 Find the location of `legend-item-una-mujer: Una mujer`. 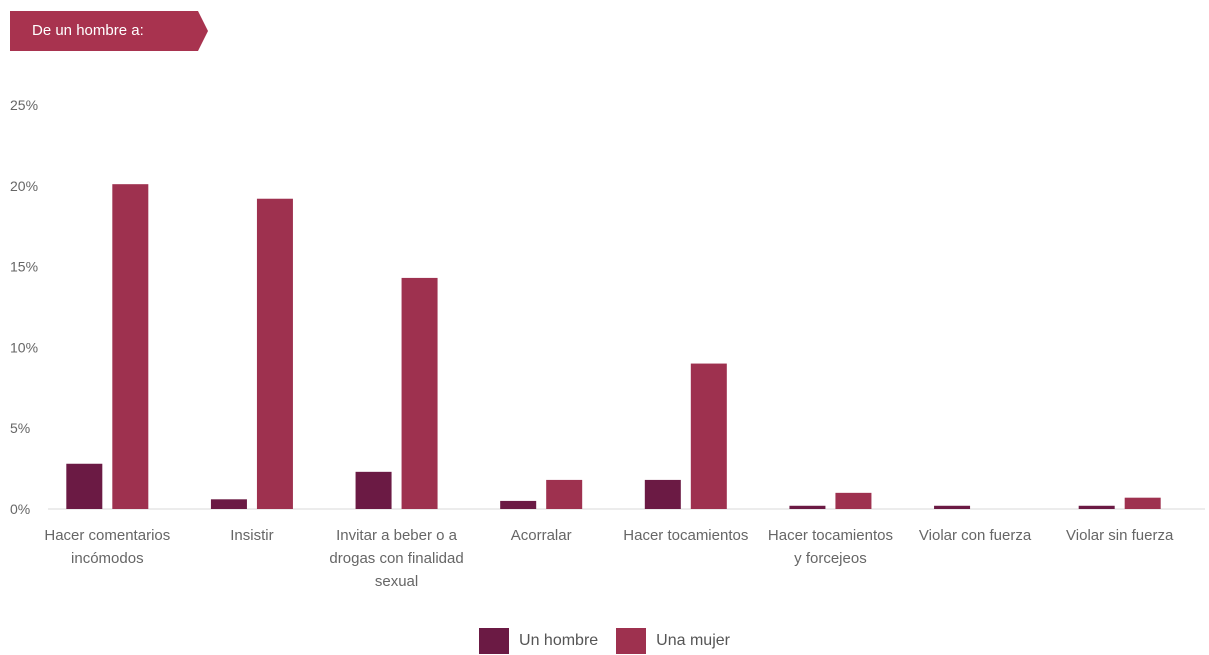

legend-item-una-mujer: Una mujer is located at coordinates (673, 641).